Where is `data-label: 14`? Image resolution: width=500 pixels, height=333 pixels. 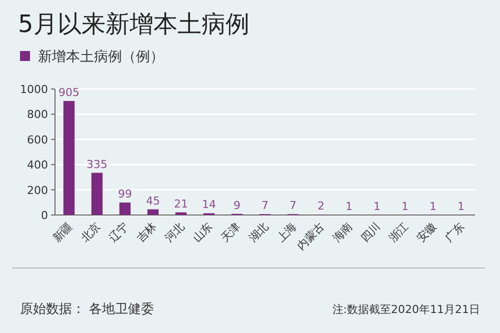 data-label: 14 is located at coordinates (209, 205).